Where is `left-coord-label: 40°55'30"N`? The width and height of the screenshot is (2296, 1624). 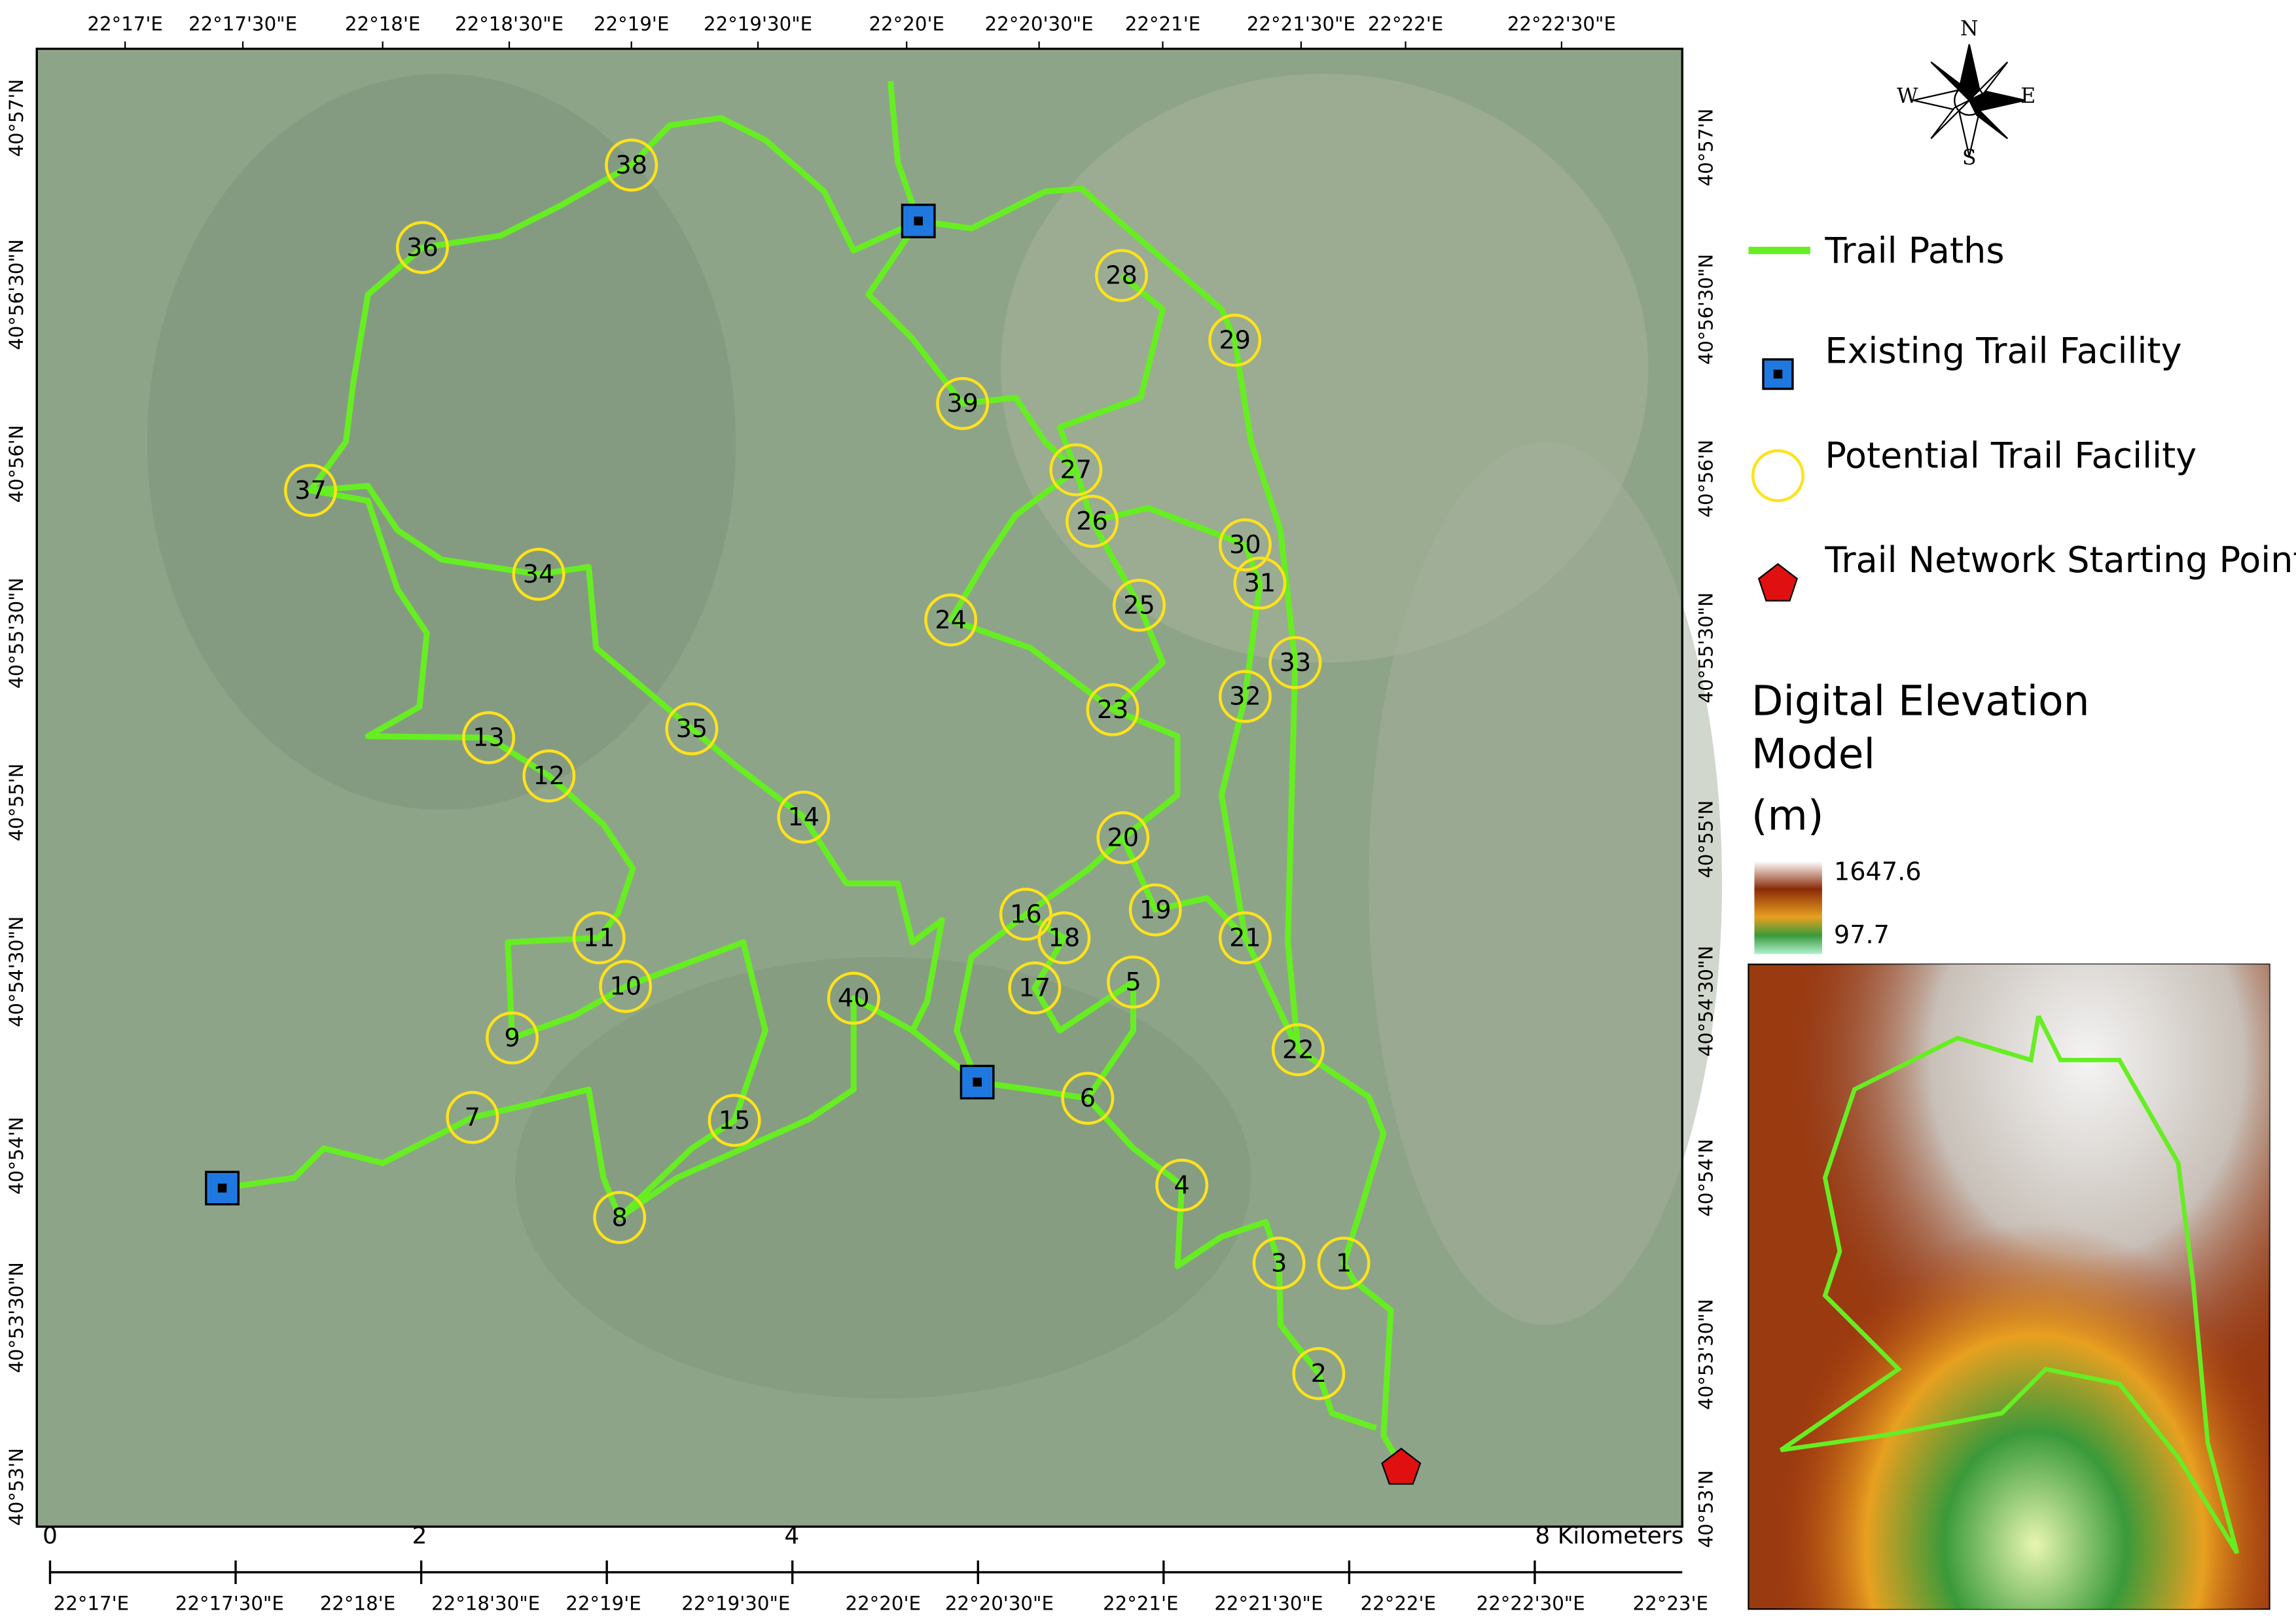
left-coord-label: 40°55'30"N is located at coordinates (16, 633).